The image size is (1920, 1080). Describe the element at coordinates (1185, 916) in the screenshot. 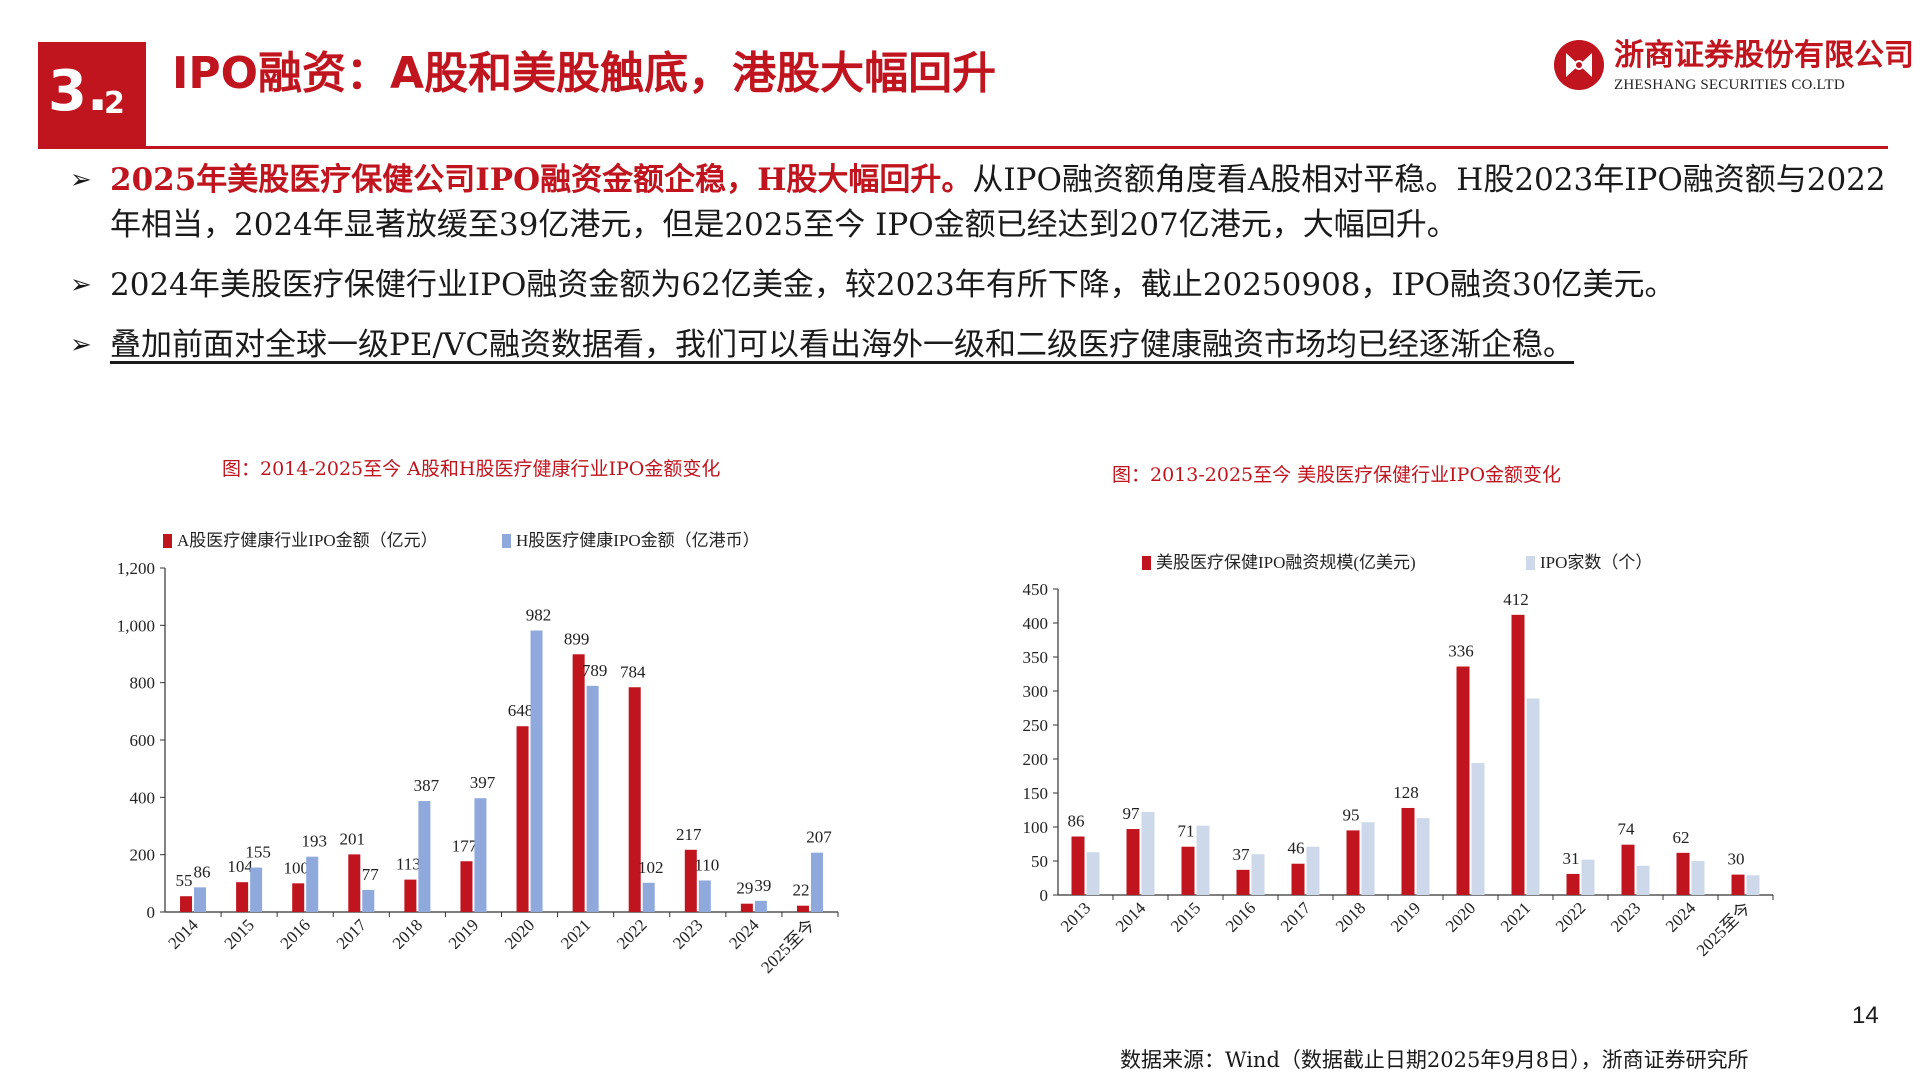

I see `x-tick-label: 2015` at that location.